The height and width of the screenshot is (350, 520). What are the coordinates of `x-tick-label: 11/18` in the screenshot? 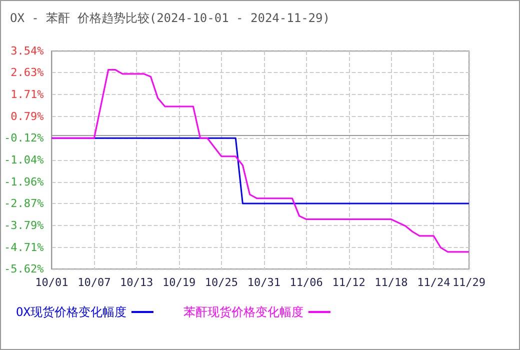 It's located at (391, 282).